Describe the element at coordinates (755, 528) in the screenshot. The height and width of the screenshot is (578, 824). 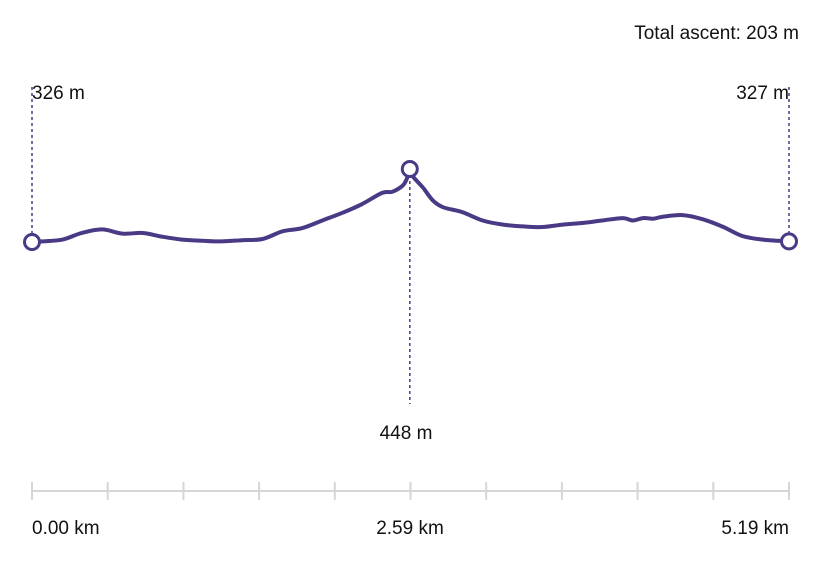
I see `axis-end-label: 5.19 km` at that location.